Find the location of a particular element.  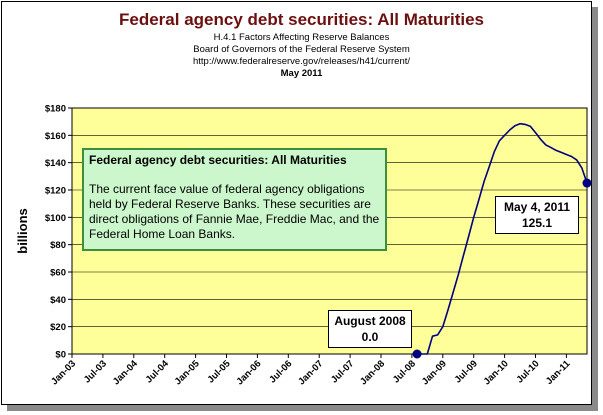

x-tick-label: Jan-08 is located at coordinates (372, 372).